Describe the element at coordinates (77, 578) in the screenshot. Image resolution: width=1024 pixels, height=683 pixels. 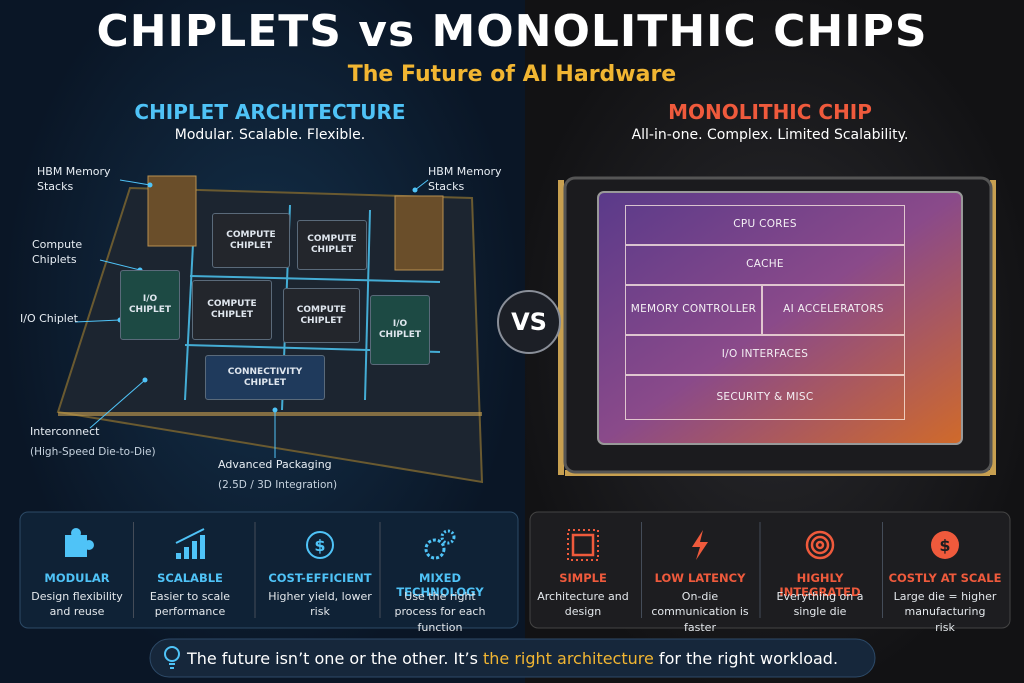
I see `feature-title: MODULAR` at that location.